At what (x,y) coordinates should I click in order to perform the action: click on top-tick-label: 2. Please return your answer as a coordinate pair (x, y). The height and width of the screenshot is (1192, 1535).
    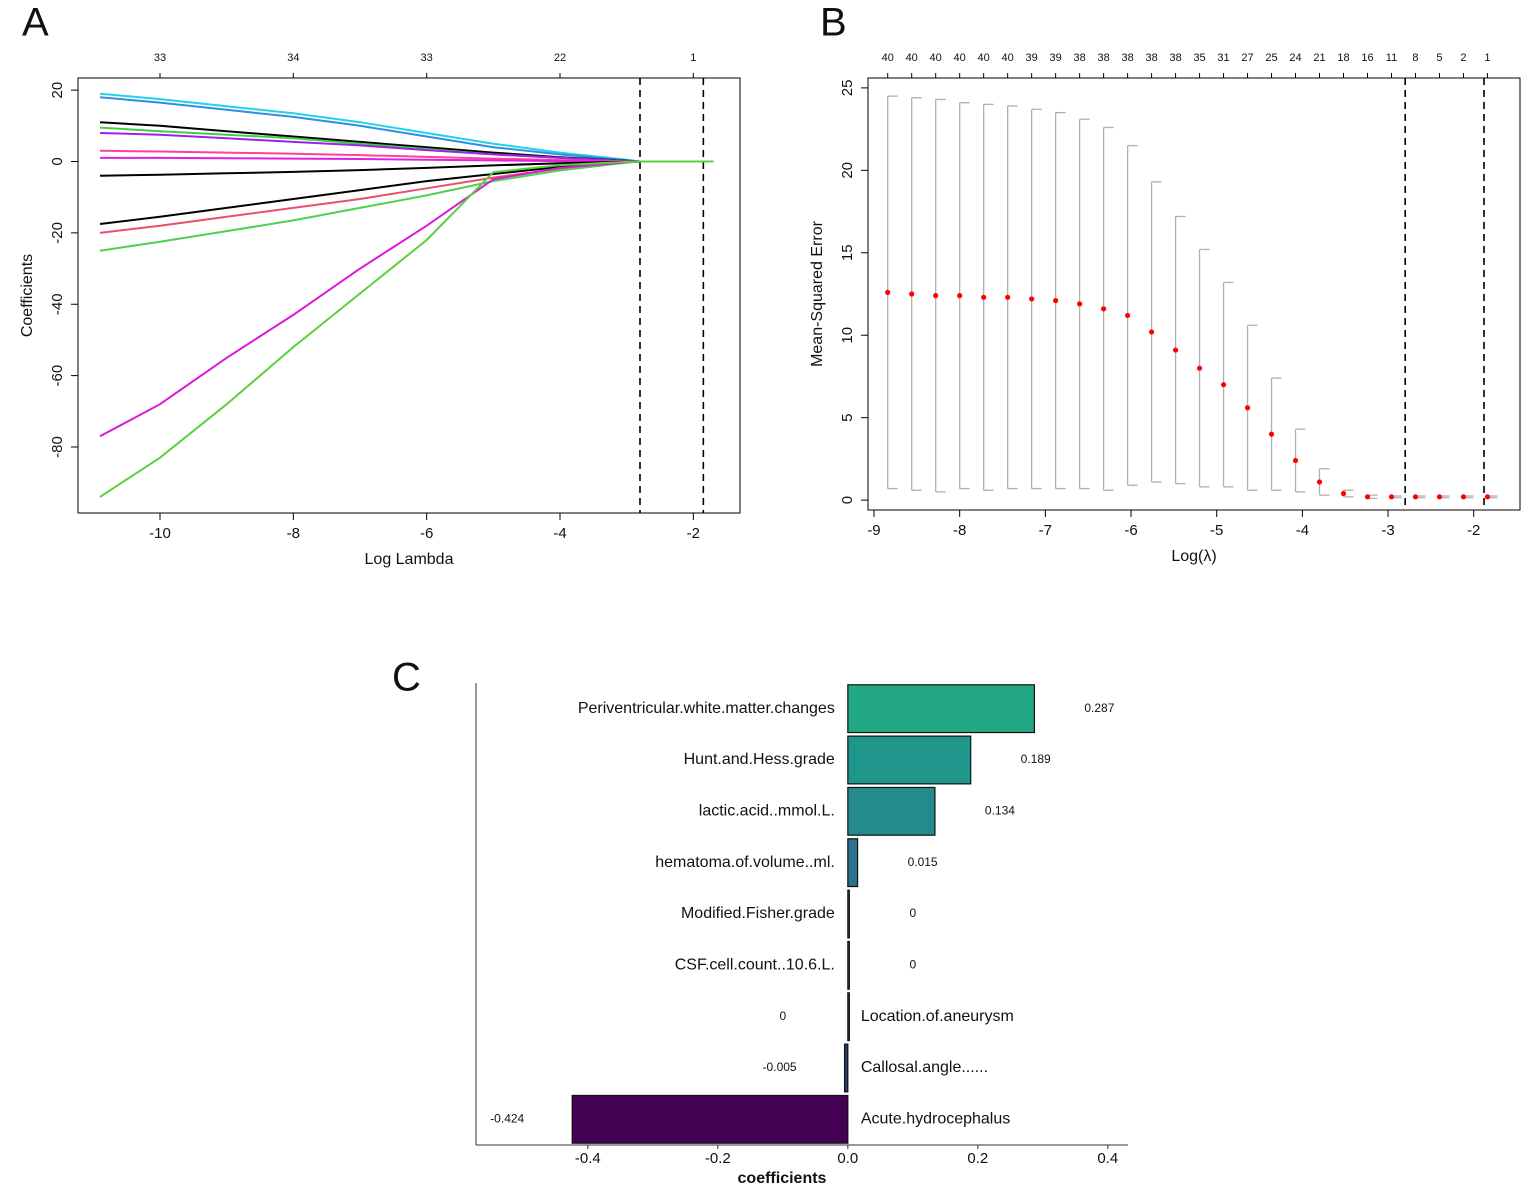
    Looking at the image, I should click on (1463, 58).